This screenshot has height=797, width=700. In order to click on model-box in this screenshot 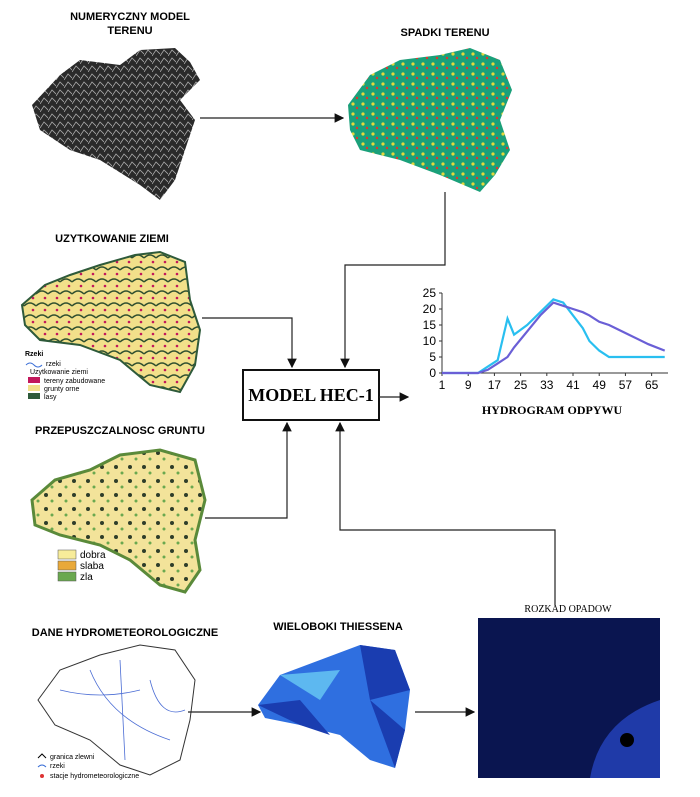, I will do `click(311, 395)`.